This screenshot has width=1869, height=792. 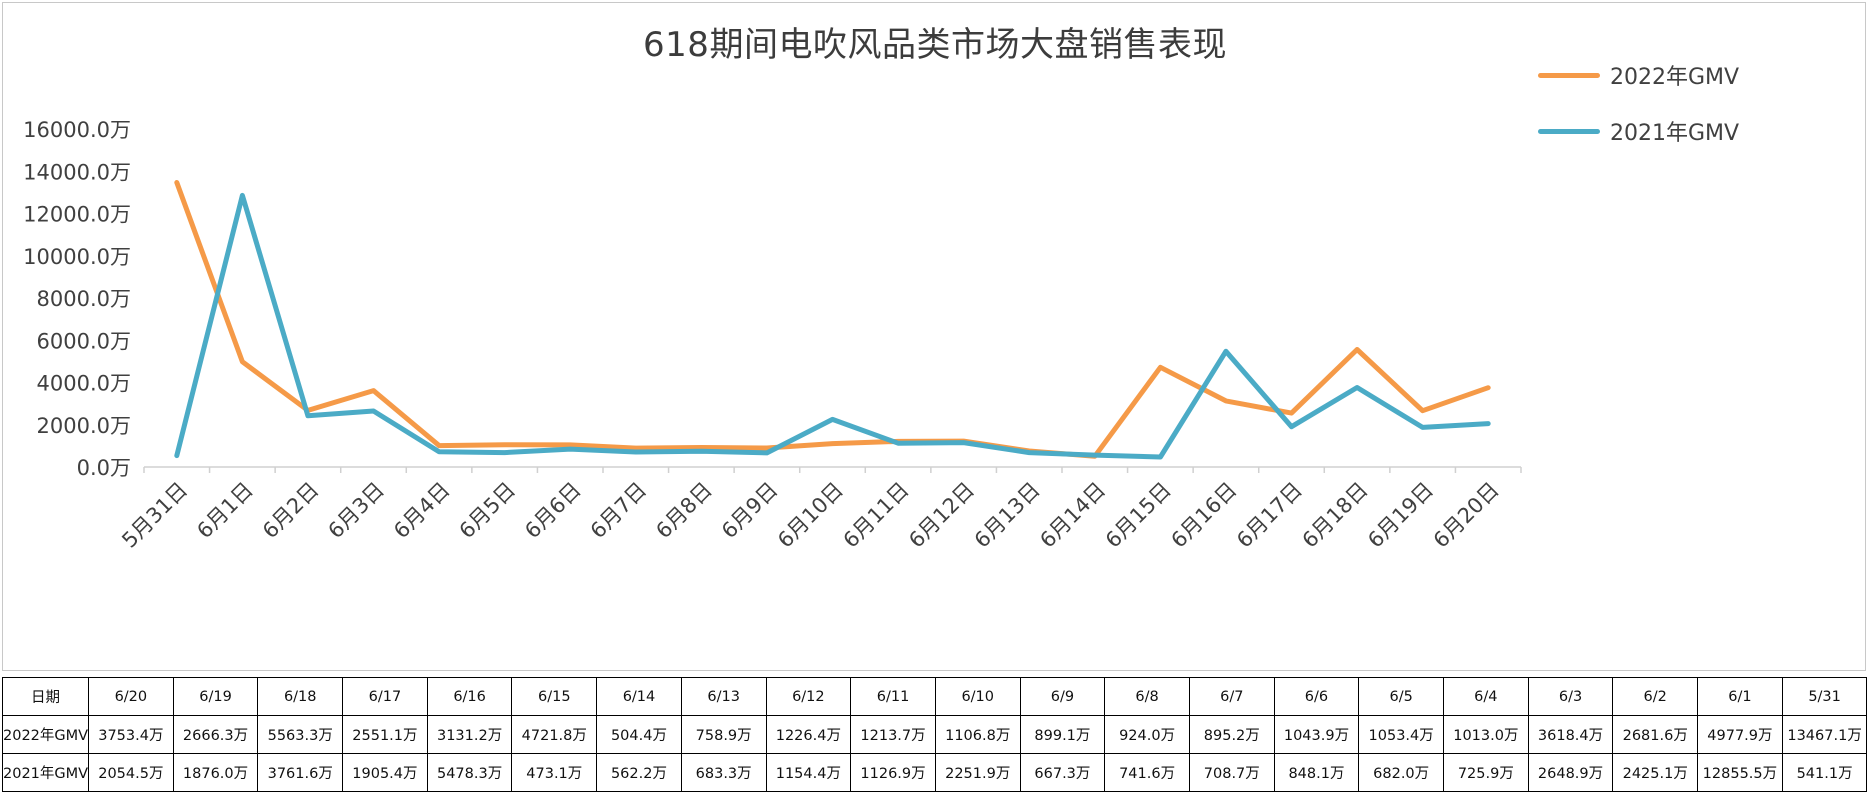 I want to click on legend-item-2021: 2021年GMV, so click(x=1638, y=131).